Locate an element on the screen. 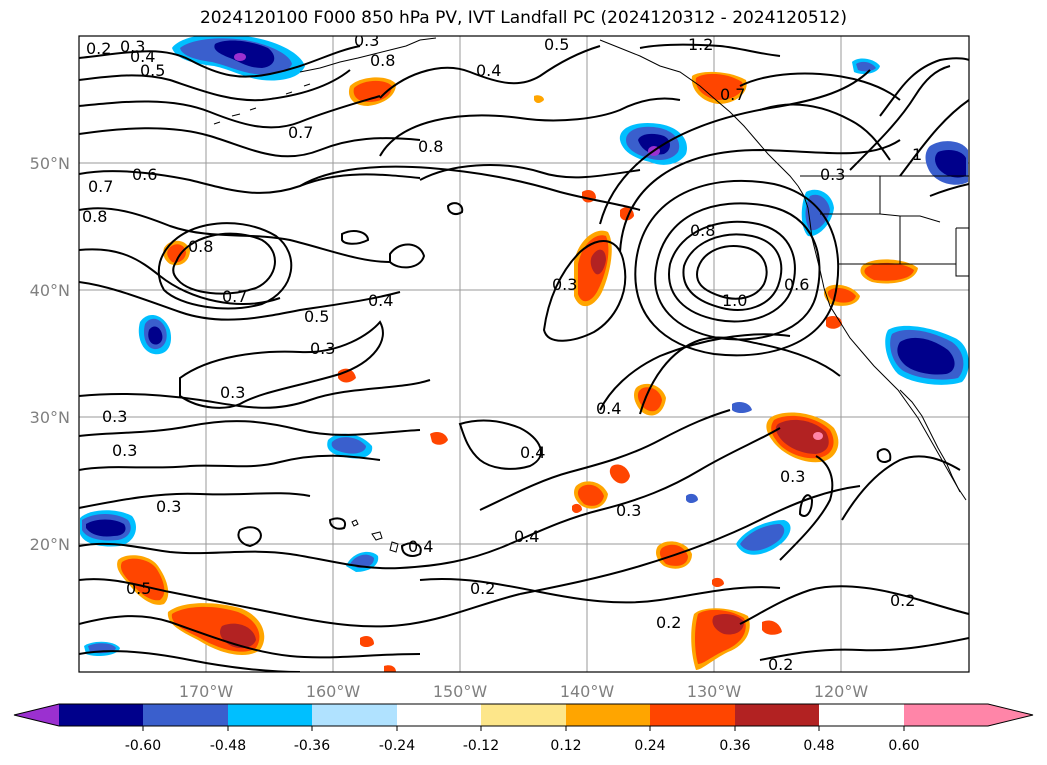  colorbar-tick-label: -0.24 is located at coordinates (397, 746).